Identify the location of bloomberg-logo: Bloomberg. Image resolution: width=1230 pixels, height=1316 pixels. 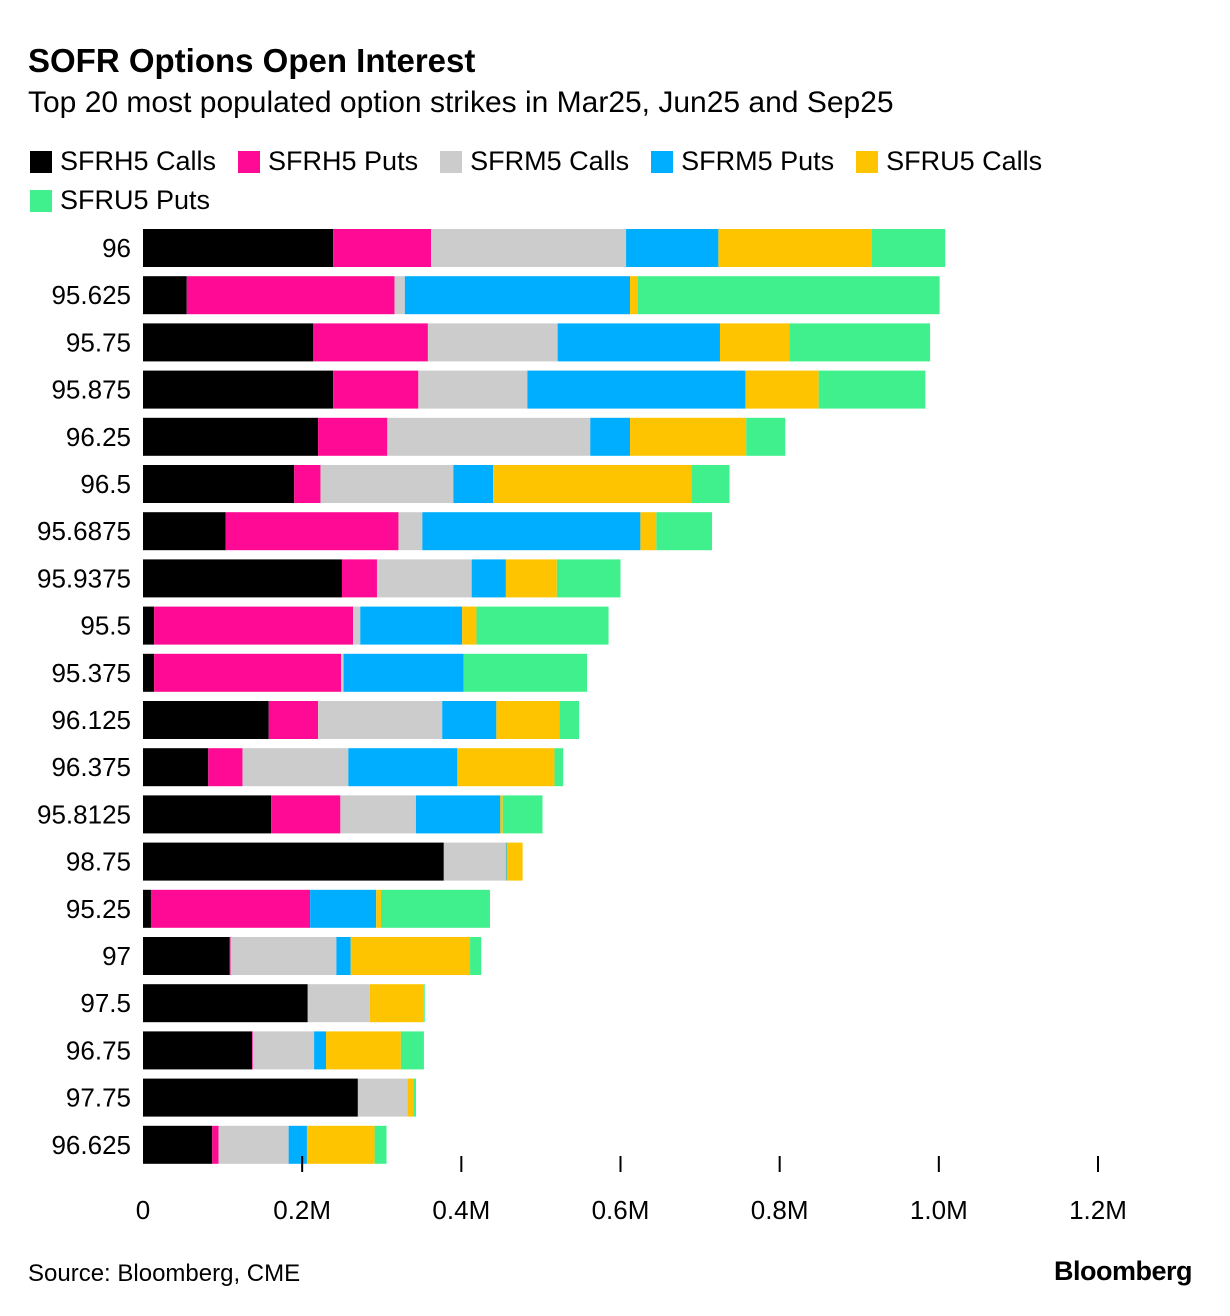
(1123, 1271).